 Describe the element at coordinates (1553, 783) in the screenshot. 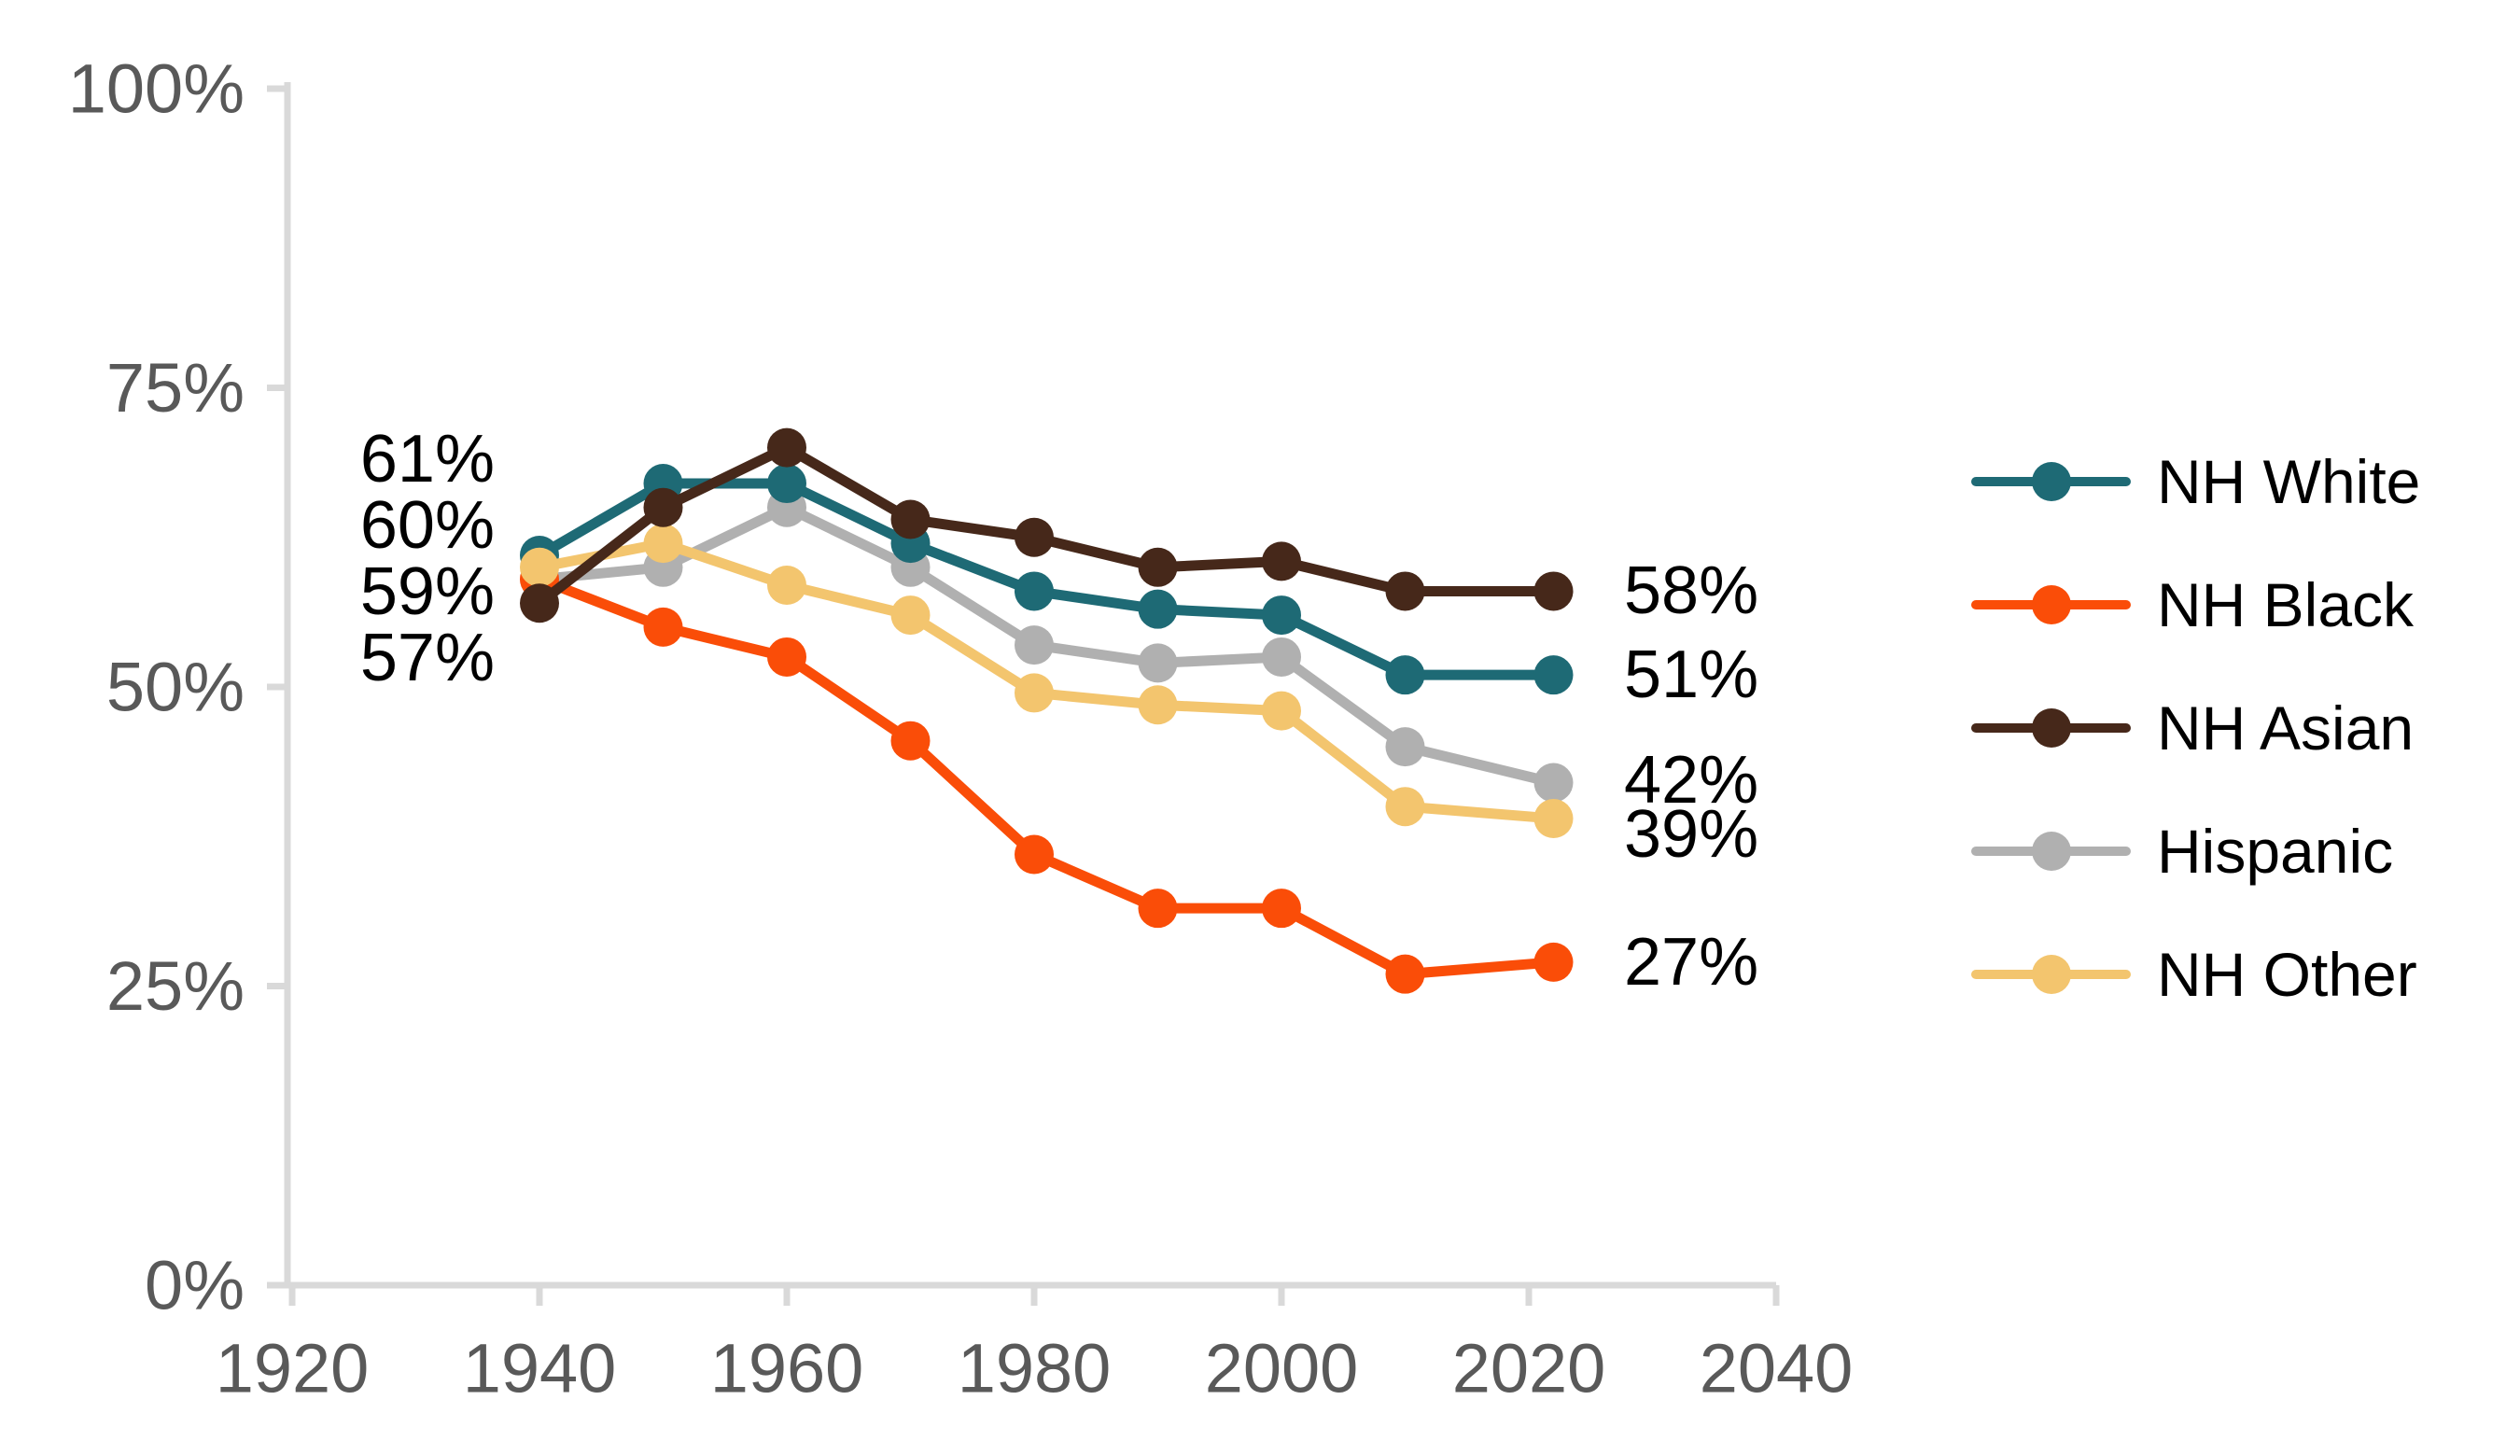

I see `series-marker-hispanic-2022` at that location.